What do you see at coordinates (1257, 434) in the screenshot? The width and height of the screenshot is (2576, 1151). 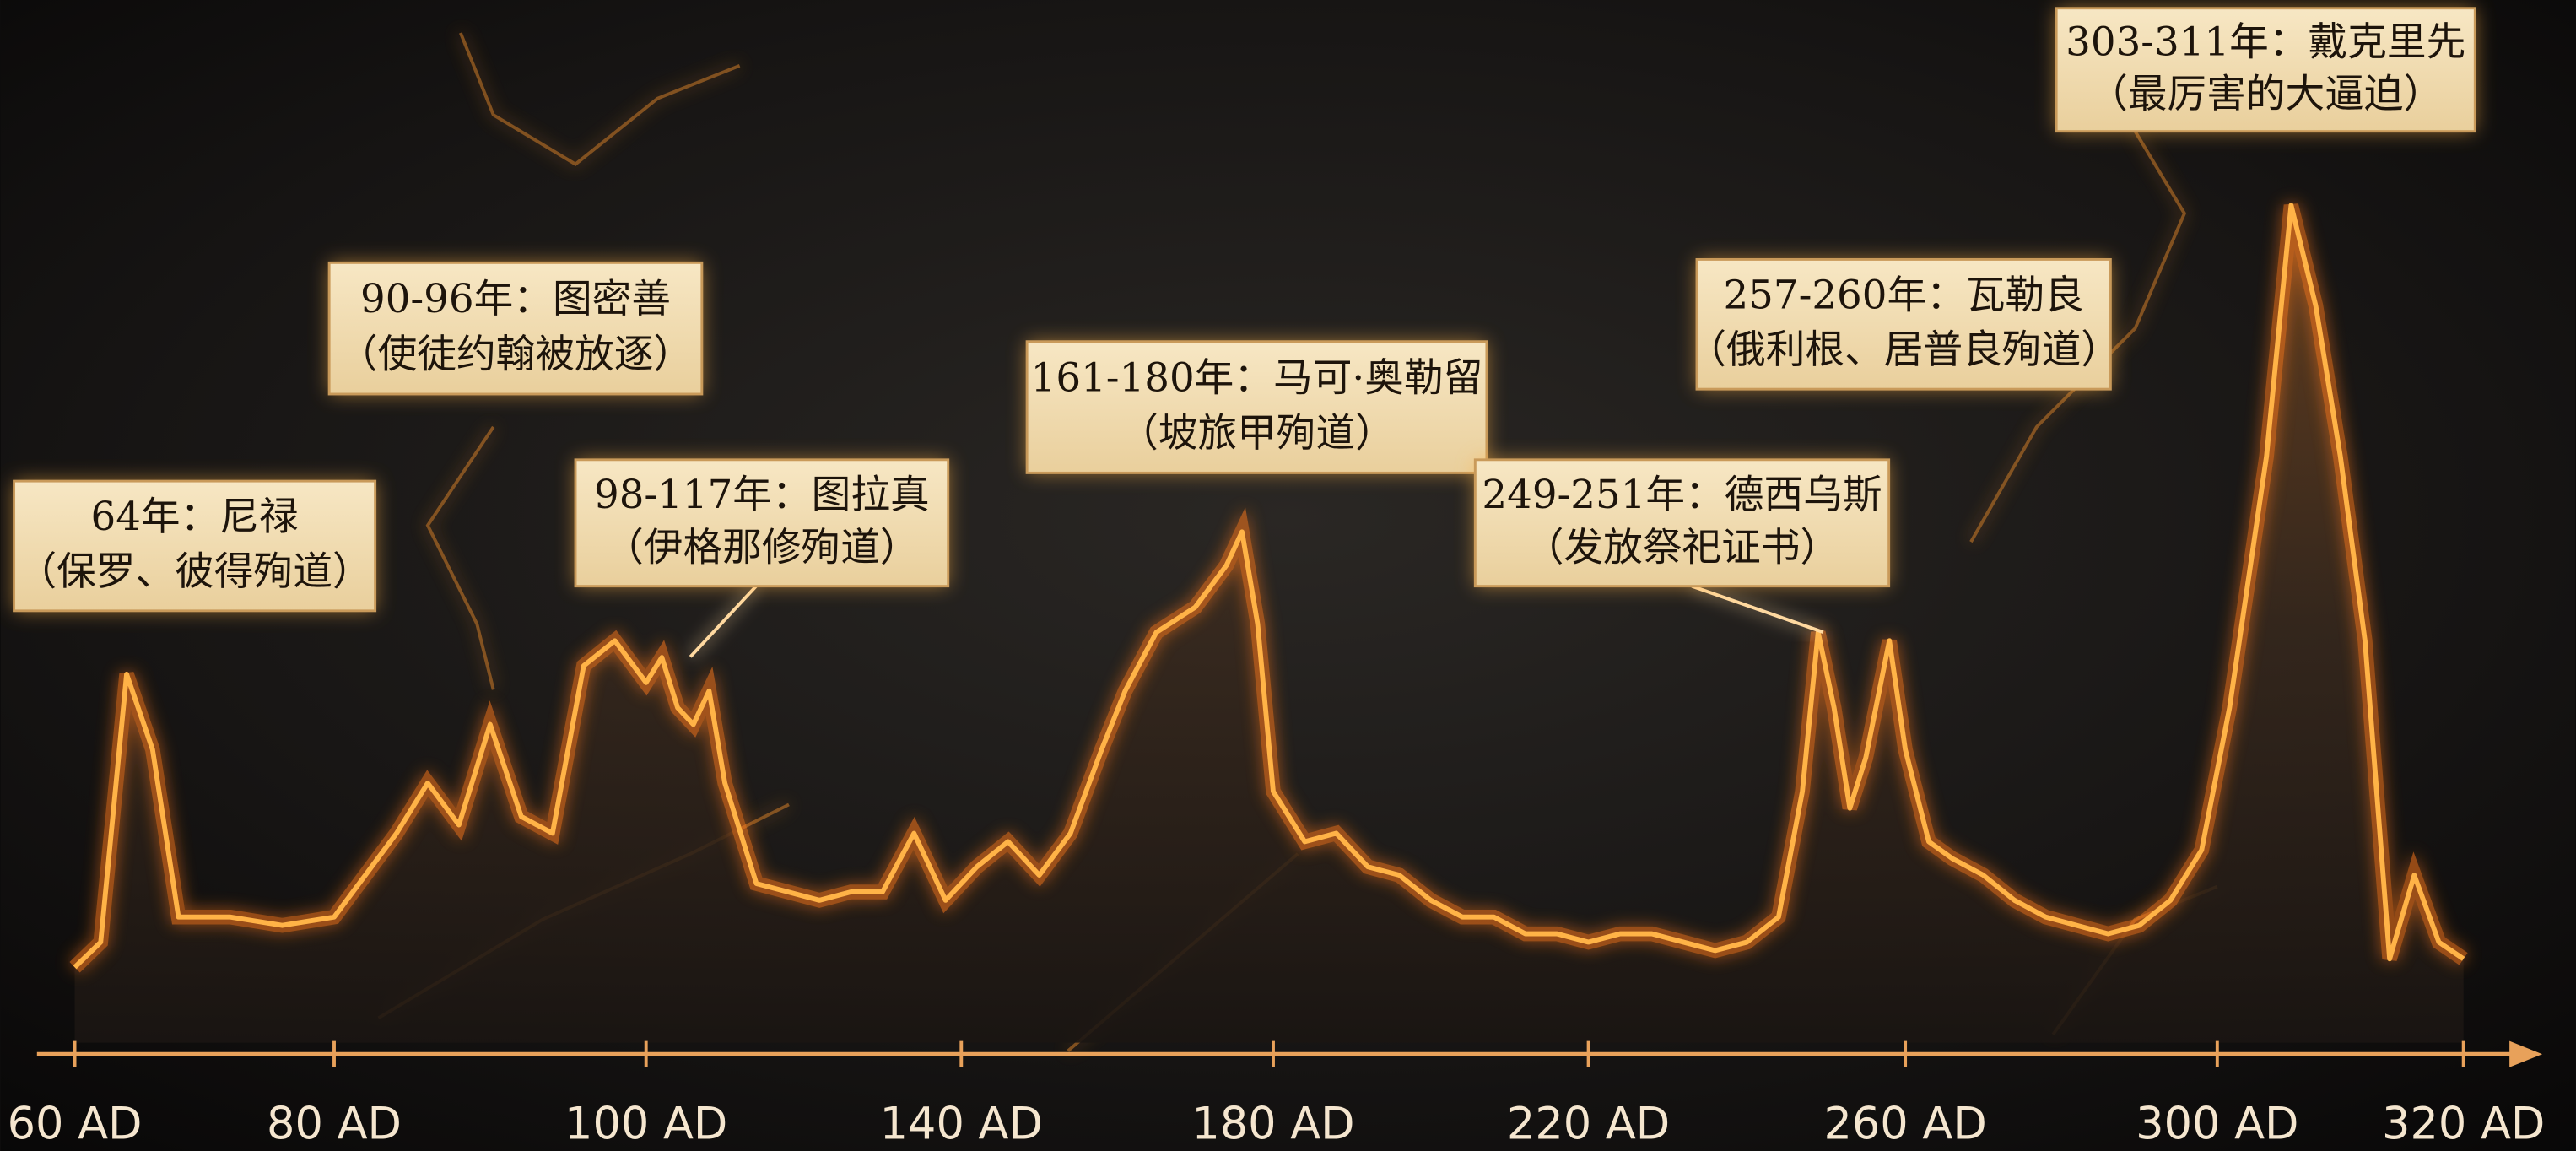 I see `note-text: （坡旅甲殉道）` at bounding box center [1257, 434].